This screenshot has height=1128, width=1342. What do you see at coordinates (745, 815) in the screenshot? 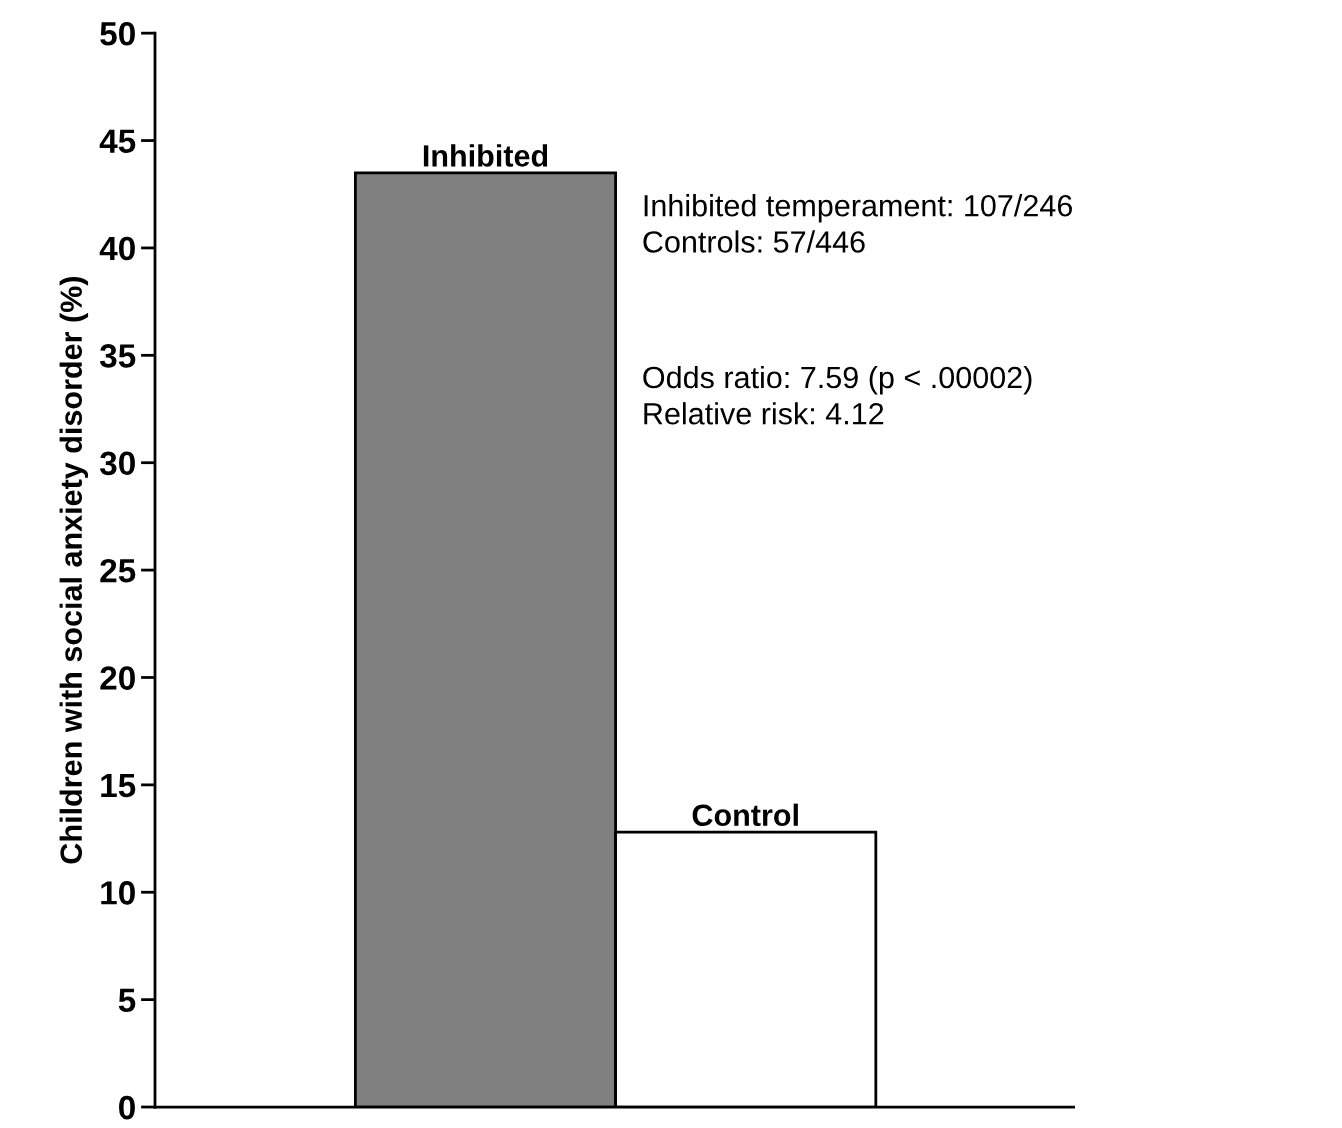
I see `x-tick-label: Control` at bounding box center [745, 815].